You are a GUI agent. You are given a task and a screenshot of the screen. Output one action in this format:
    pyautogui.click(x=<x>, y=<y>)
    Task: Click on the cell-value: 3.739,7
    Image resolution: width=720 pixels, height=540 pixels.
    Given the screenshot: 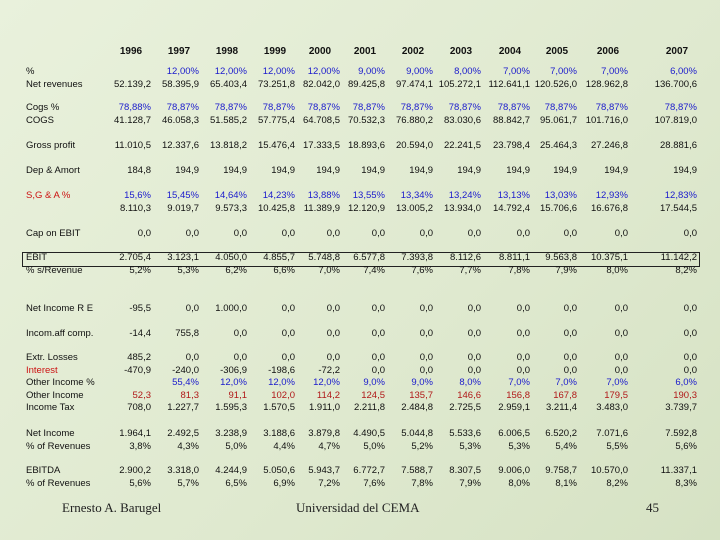 What is the action you would take?
    pyautogui.click(x=681, y=407)
    